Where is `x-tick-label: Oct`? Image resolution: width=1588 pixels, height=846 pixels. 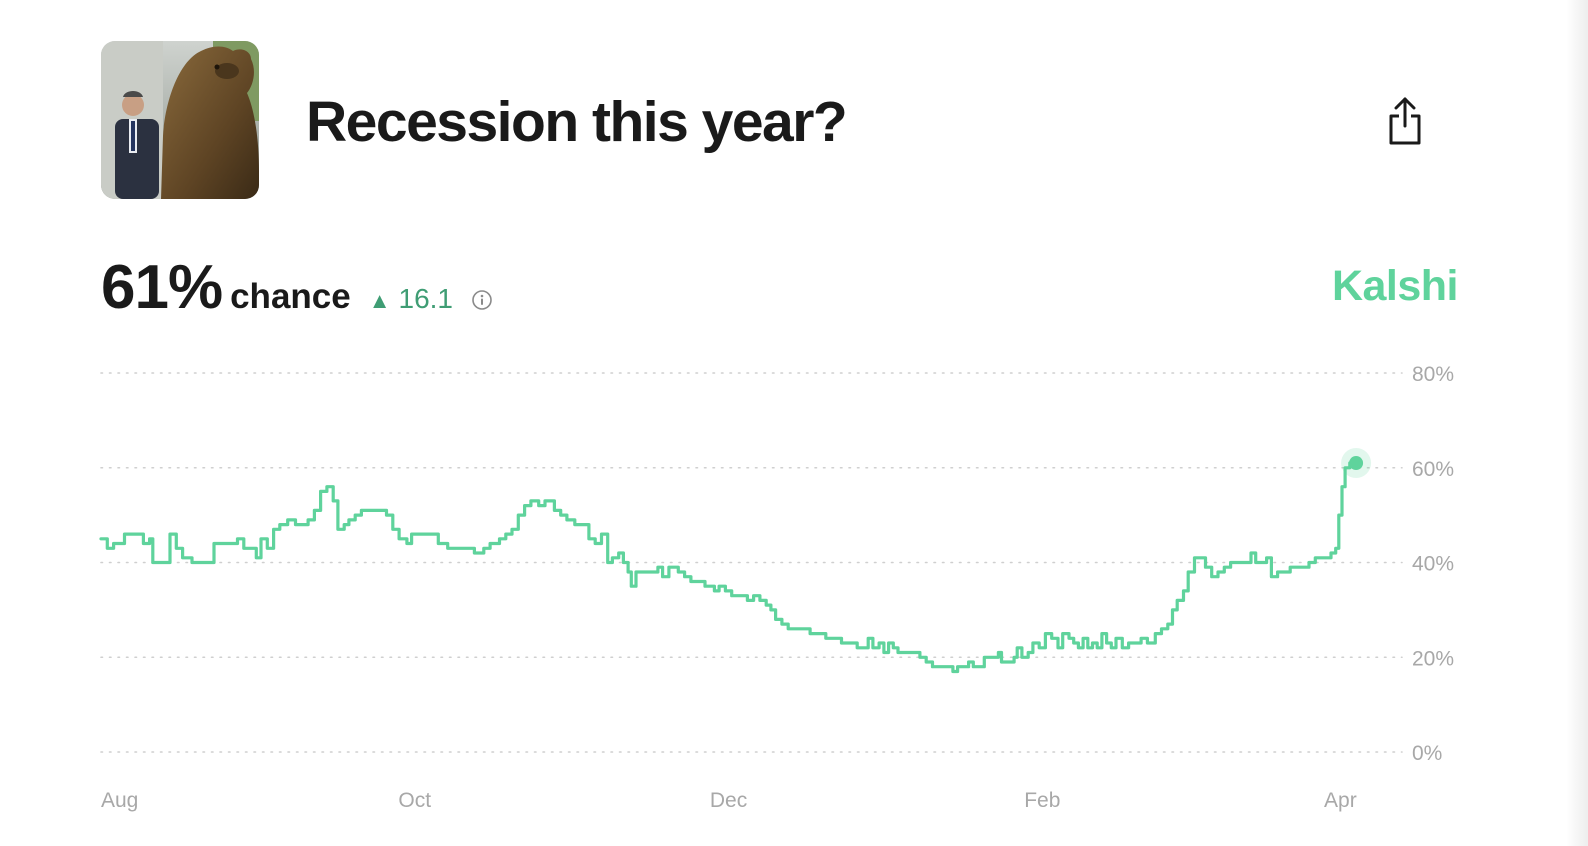 x-tick-label: Oct is located at coordinates (414, 800).